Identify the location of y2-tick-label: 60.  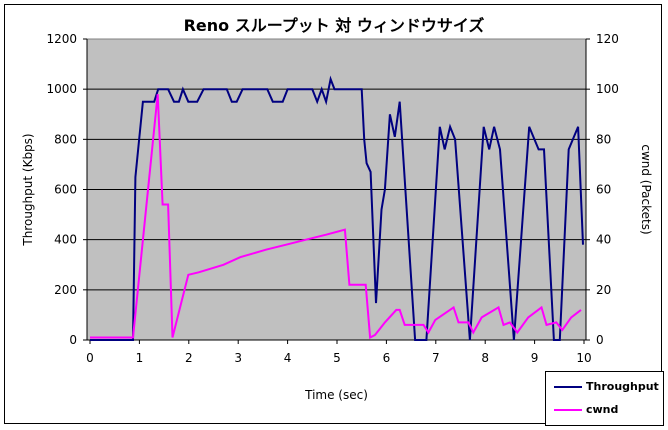
(603, 190).